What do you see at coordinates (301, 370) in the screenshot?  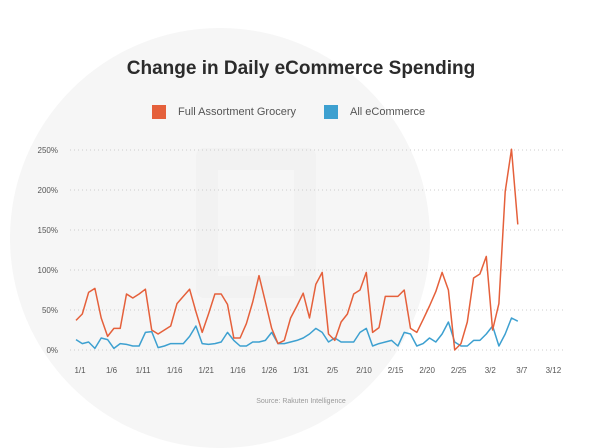 I see `x-tick-label: 1/31` at bounding box center [301, 370].